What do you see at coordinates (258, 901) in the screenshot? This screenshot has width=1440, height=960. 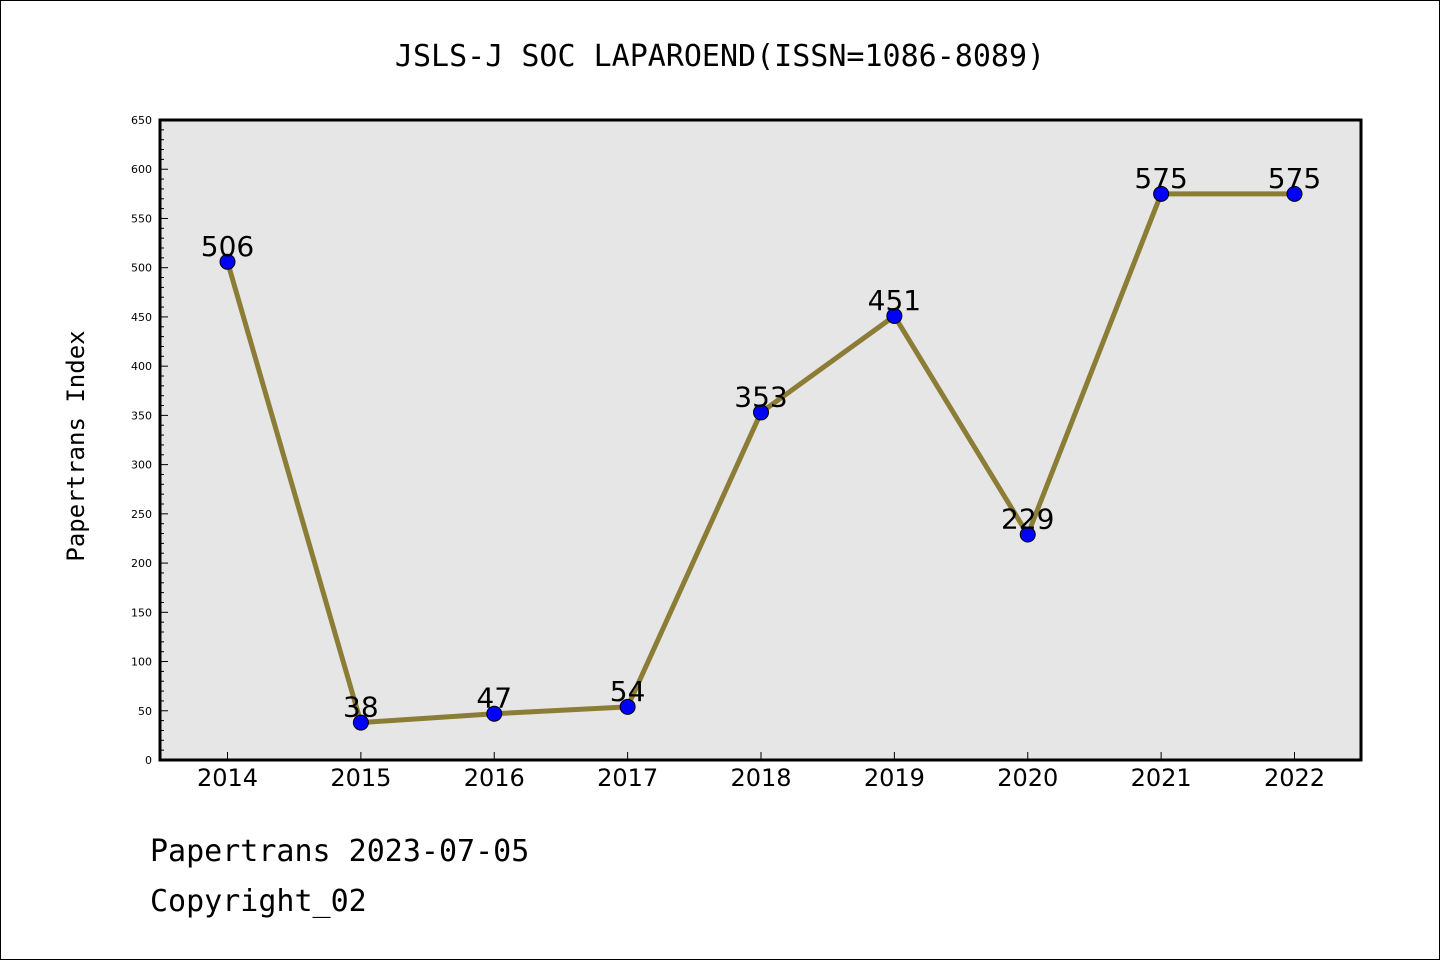 I see `footer-copyright-text: Copyright_02` at bounding box center [258, 901].